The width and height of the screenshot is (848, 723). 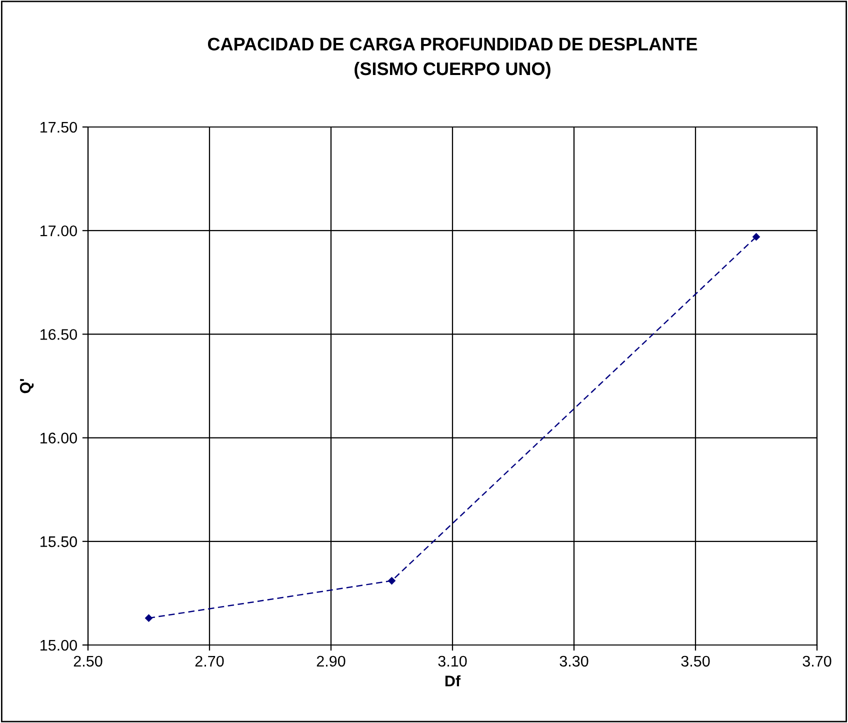 What do you see at coordinates (695, 661) in the screenshot?
I see `x-tick-label: 3.50` at bounding box center [695, 661].